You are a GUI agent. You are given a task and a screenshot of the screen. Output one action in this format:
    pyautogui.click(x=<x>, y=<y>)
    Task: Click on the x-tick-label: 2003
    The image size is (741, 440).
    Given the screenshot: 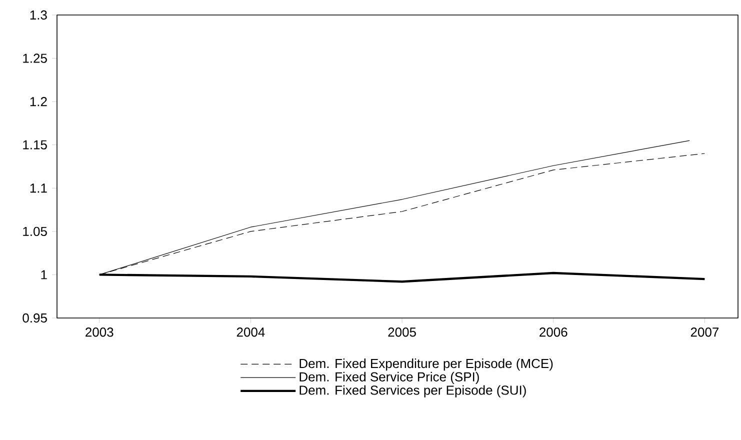 What is the action you would take?
    pyautogui.click(x=100, y=332)
    